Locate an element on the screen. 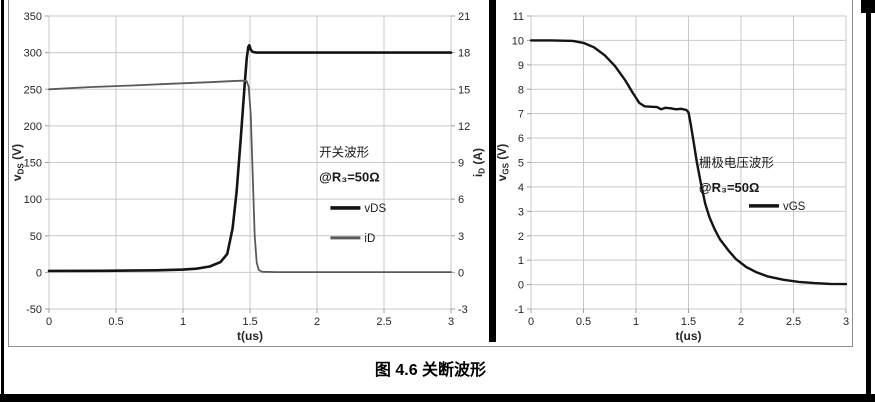 The image size is (875, 402). chart-divider is located at coordinates (492, 171).